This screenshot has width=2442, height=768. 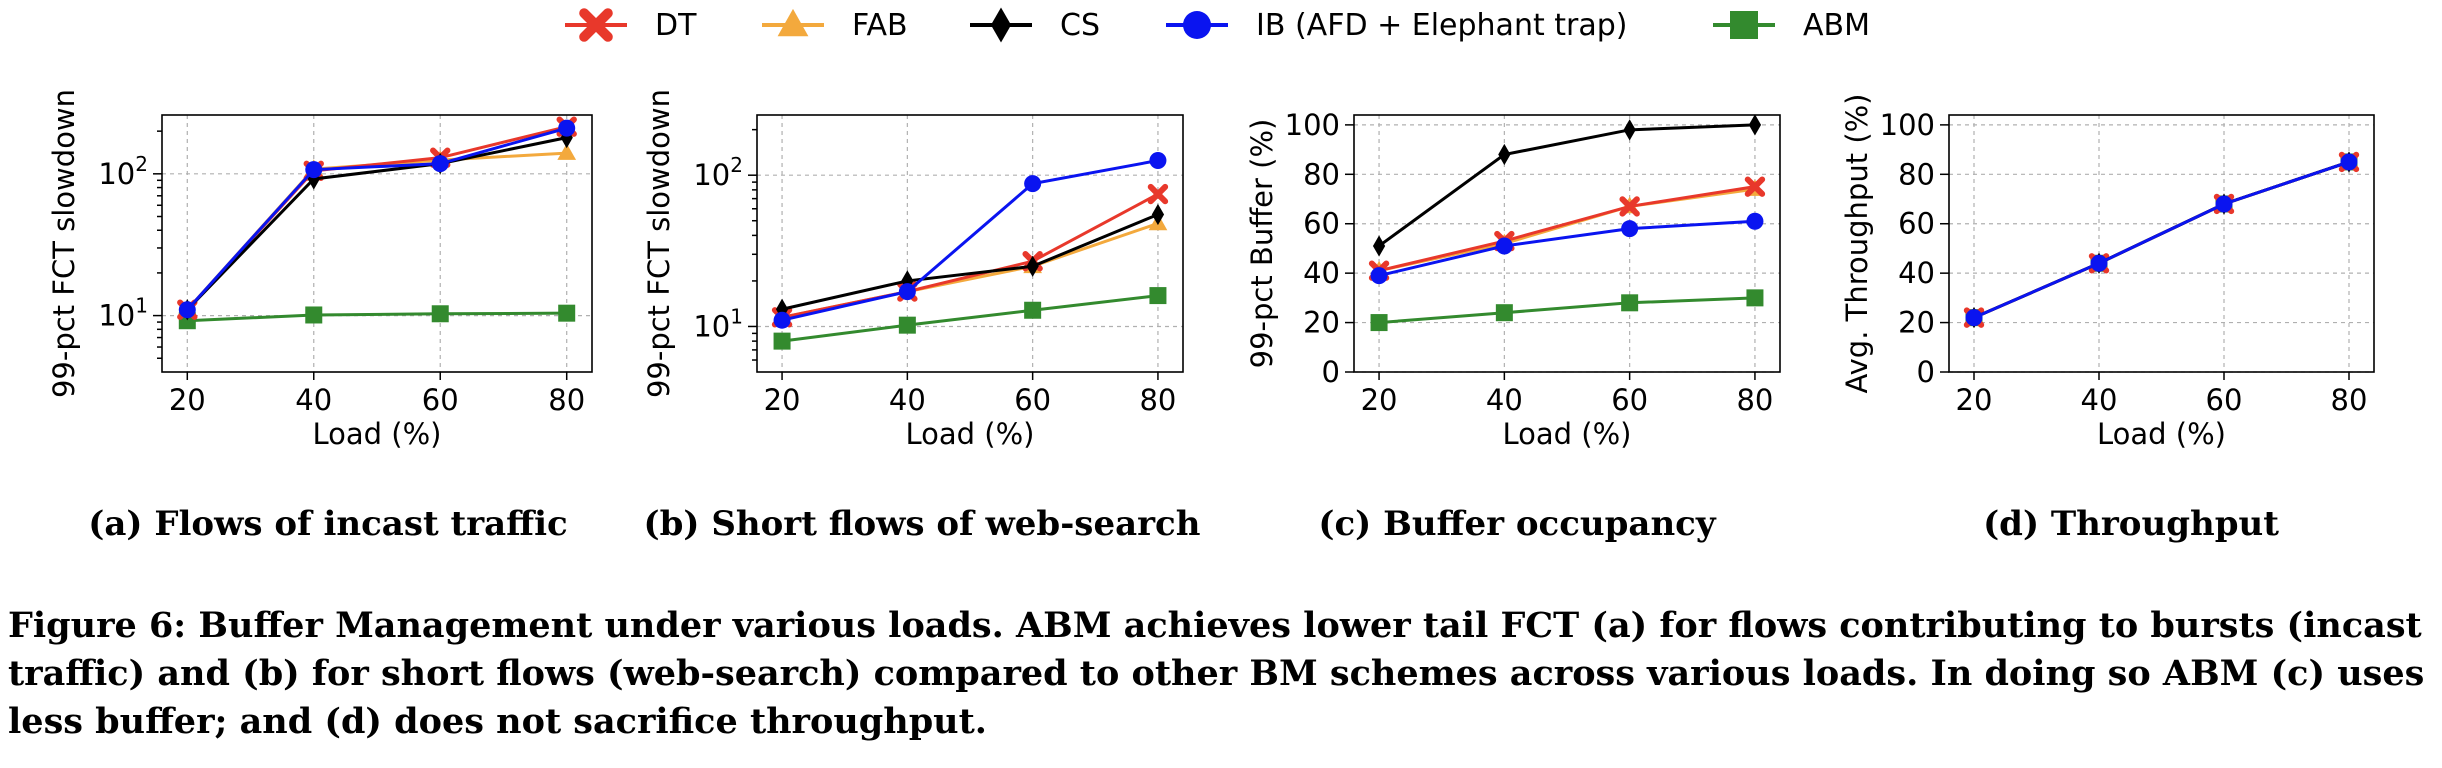 What do you see at coordinates (880, 25) in the screenshot?
I see `legend-label: FAB` at bounding box center [880, 25].